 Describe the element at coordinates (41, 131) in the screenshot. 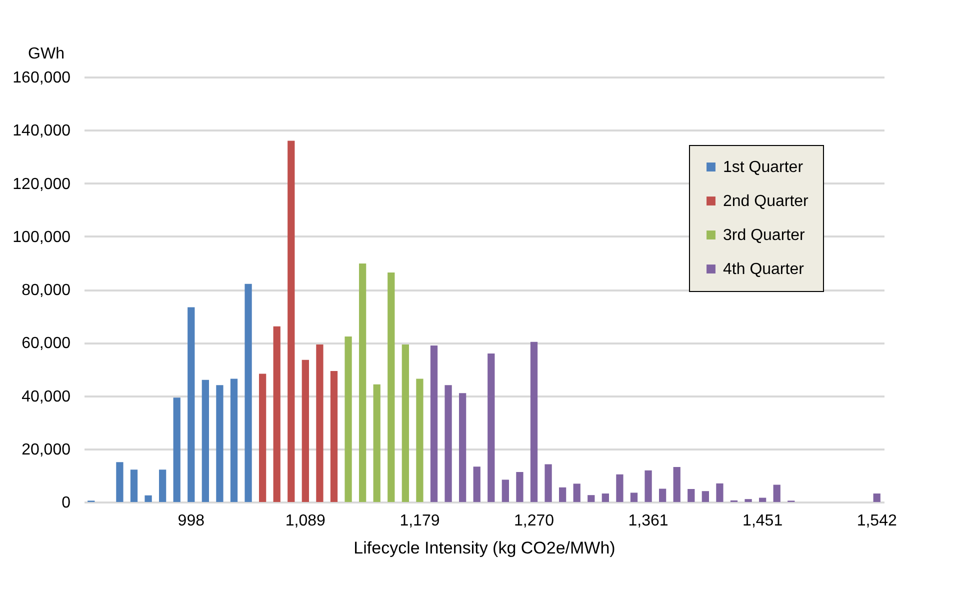

I see `y-tick-label: 140,000` at that location.